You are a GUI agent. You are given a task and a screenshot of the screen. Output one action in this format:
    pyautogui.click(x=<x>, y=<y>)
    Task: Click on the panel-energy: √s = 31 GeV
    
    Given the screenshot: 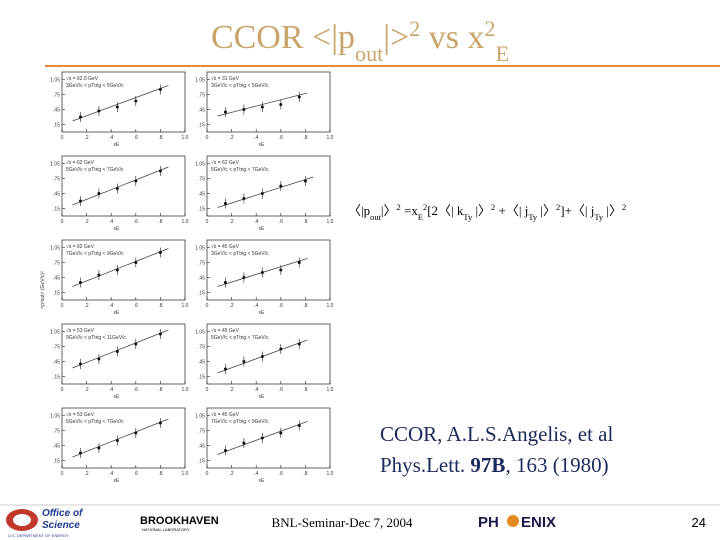 What is the action you would take?
    pyautogui.click(x=225, y=78)
    